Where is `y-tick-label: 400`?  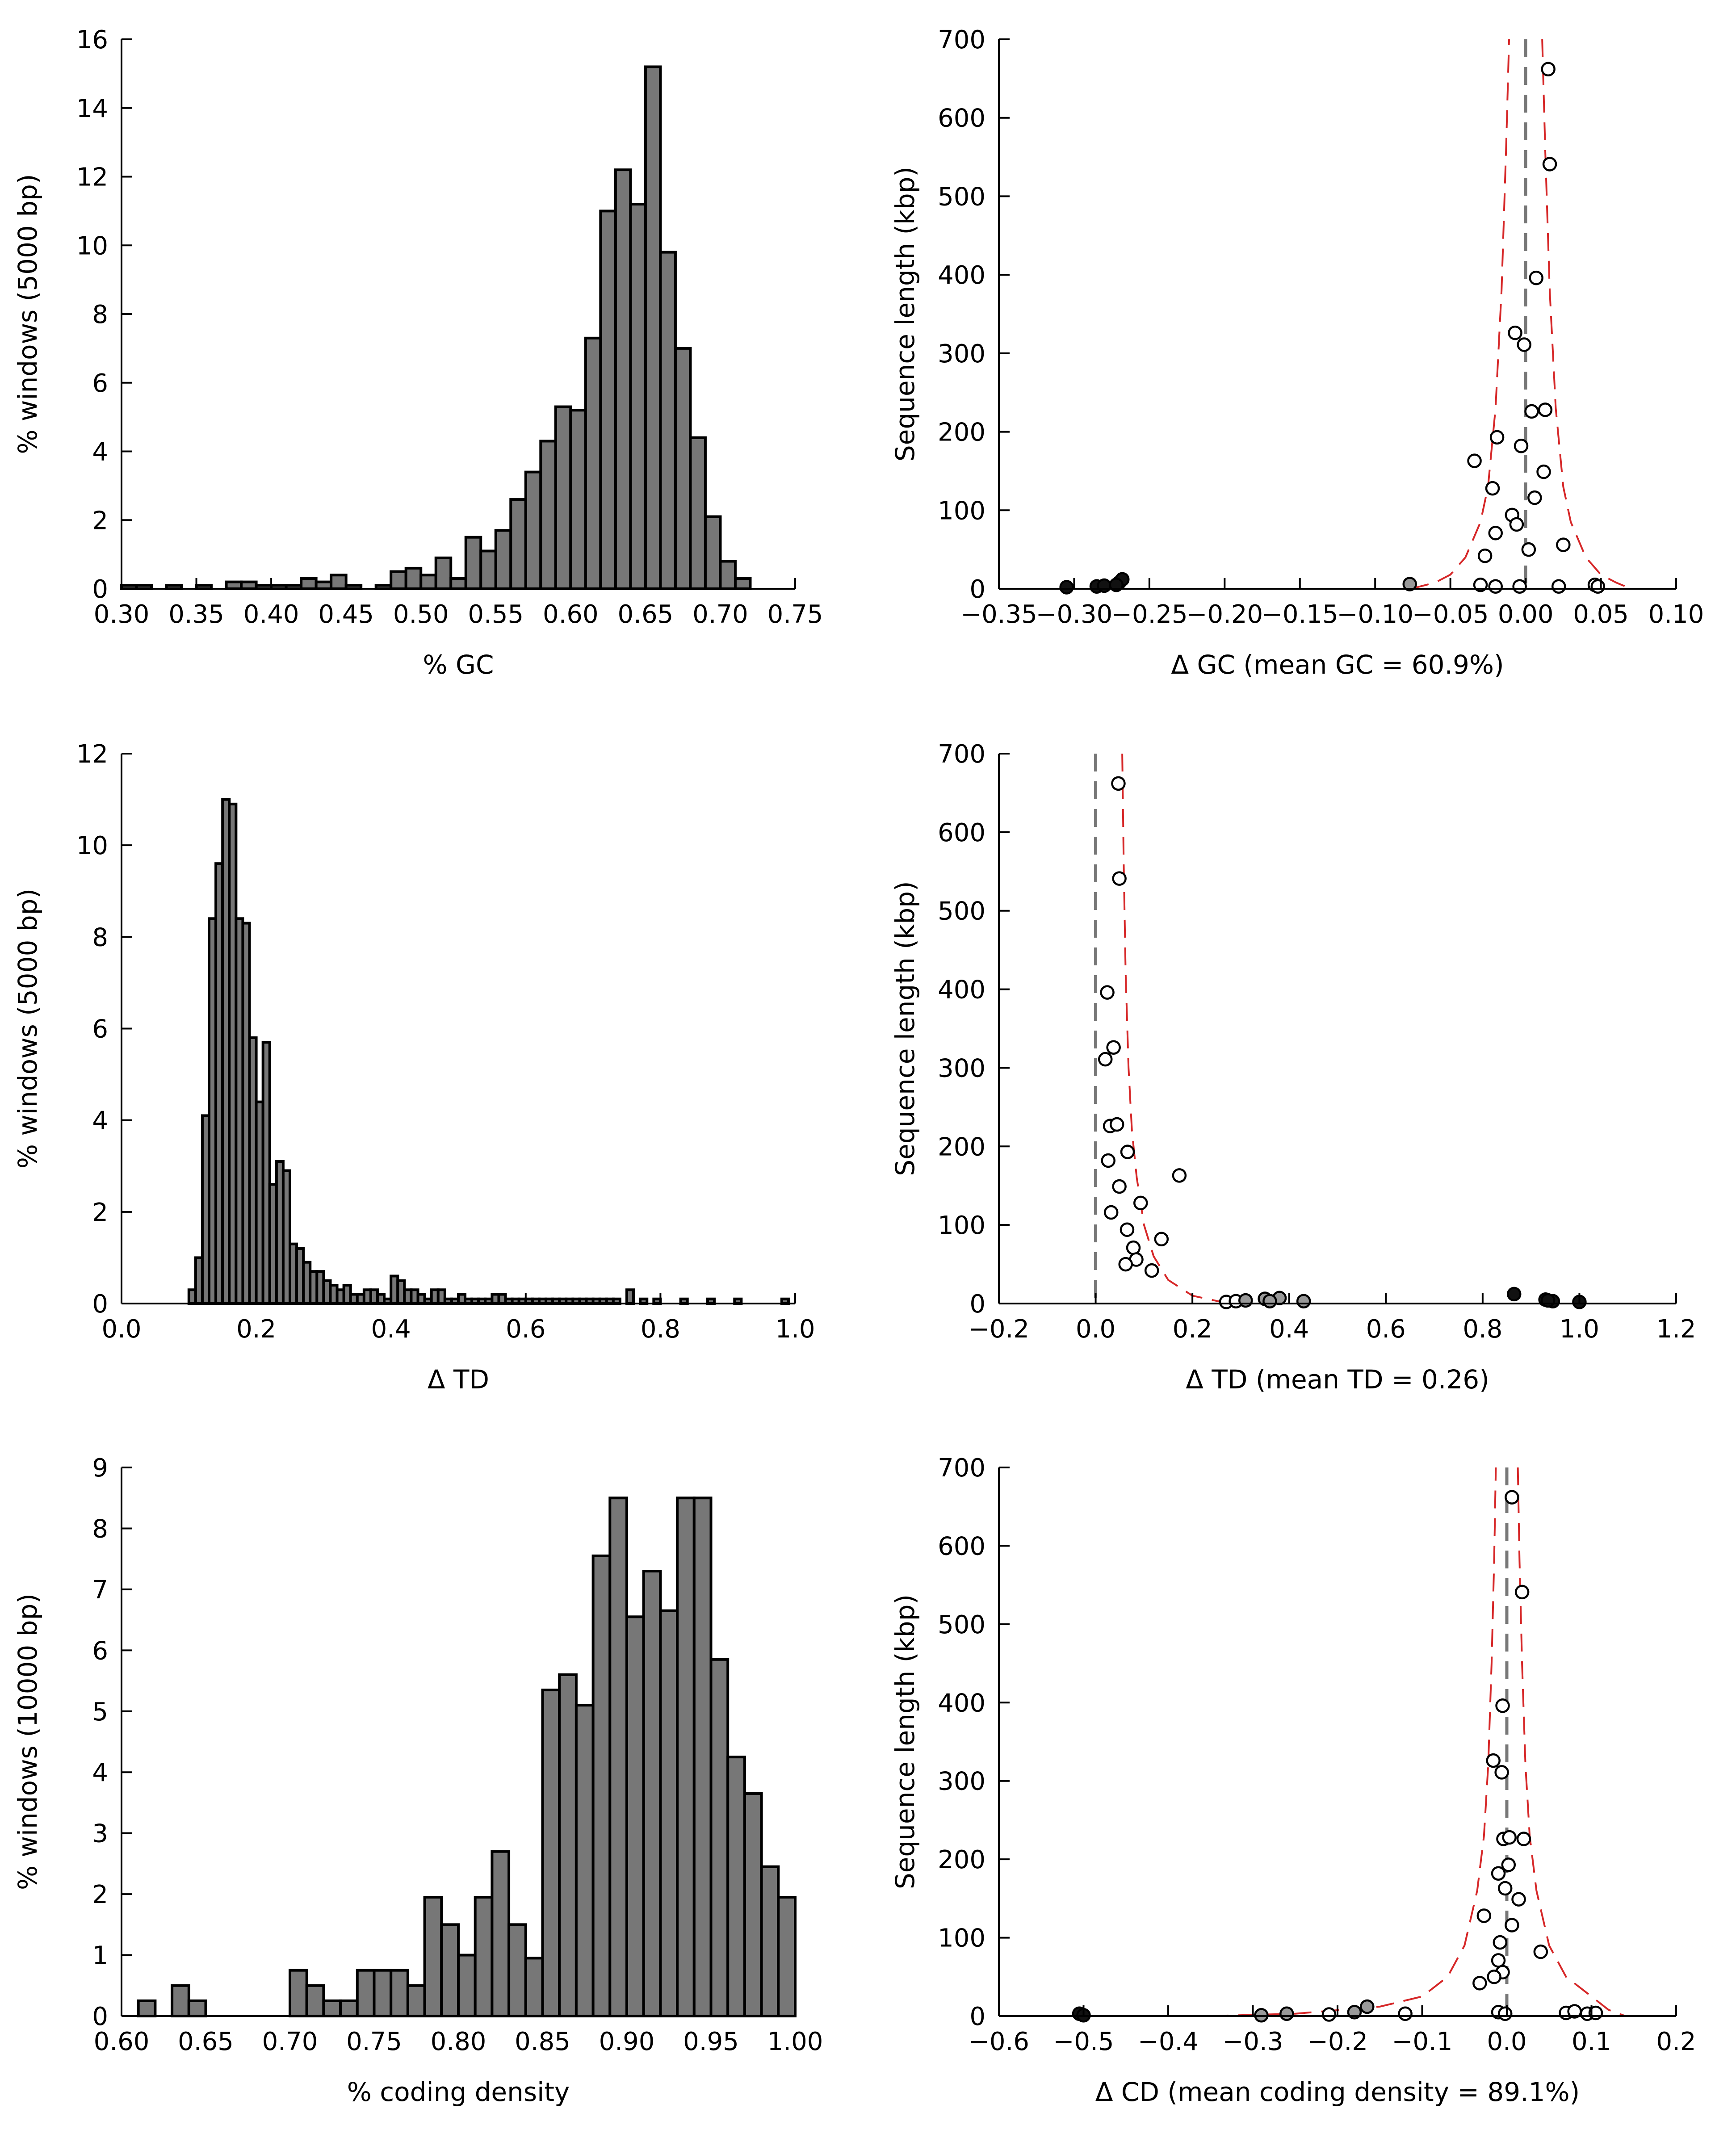
y-tick-label: 400 is located at coordinates (961, 991).